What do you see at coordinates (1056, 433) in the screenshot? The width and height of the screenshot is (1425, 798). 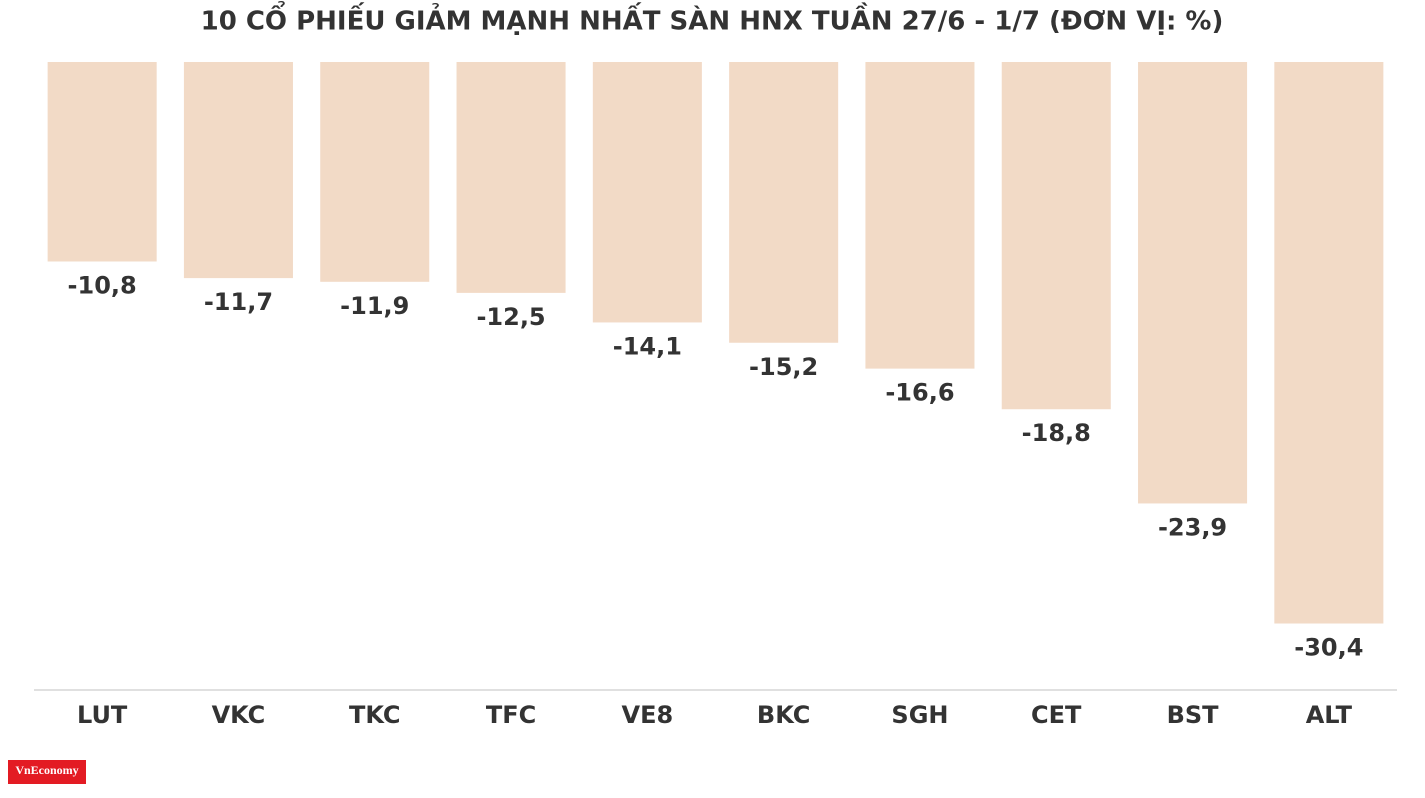 I see `value-label: -18,8` at bounding box center [1056, 433].